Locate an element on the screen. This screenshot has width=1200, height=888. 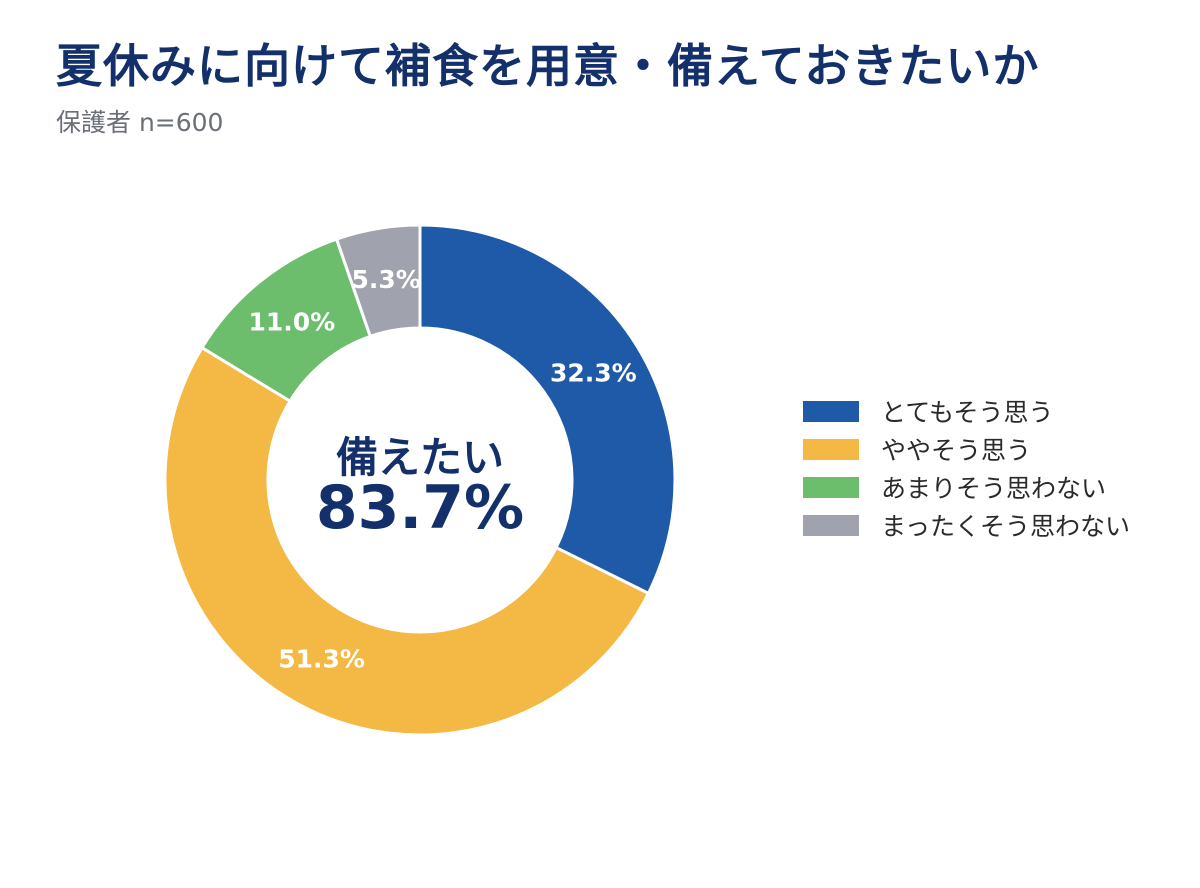
slice-value-label: 51.3% is located at coordinates (321, 659).